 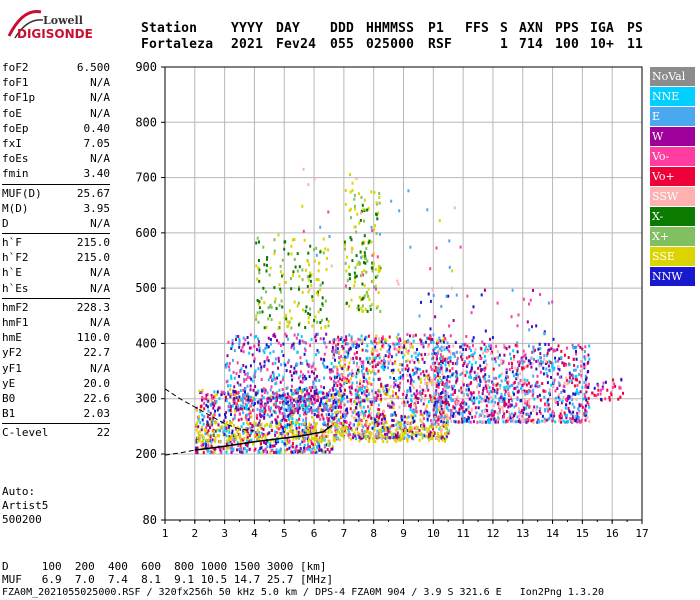 What do you see at coordinates (56, 432) in the screenshot?
I see `parameter-row: C-level 22` at bounding box center [56, 432].